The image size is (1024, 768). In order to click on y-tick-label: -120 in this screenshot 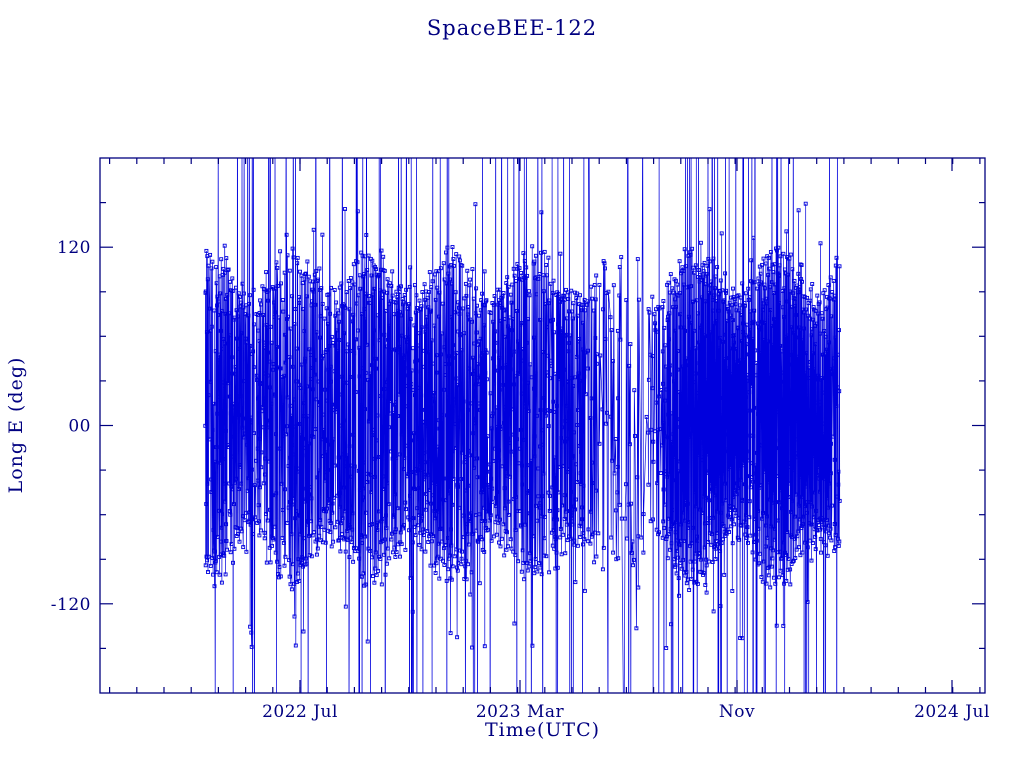, I will do `click(71, 605)`.